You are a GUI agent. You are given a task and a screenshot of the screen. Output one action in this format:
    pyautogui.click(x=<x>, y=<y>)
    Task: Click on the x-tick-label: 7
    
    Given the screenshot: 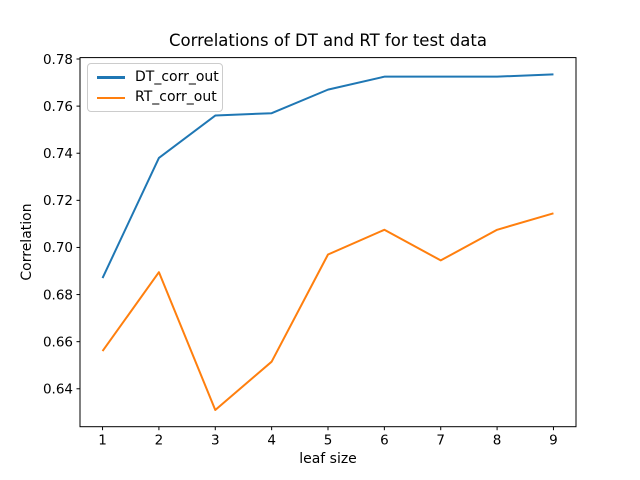 What is the action you would take?
    pyautogui.click(x=440, y=441)
    